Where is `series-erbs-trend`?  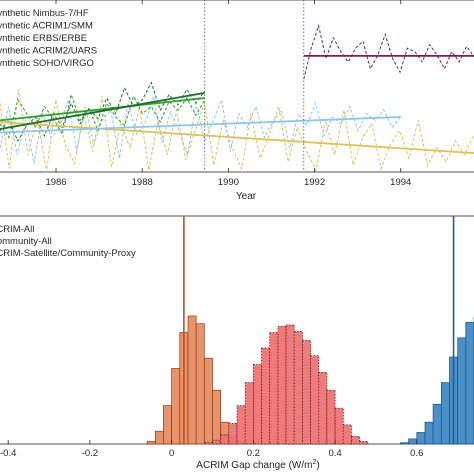 series-erbs-trend is located at coordinates (200, 125).